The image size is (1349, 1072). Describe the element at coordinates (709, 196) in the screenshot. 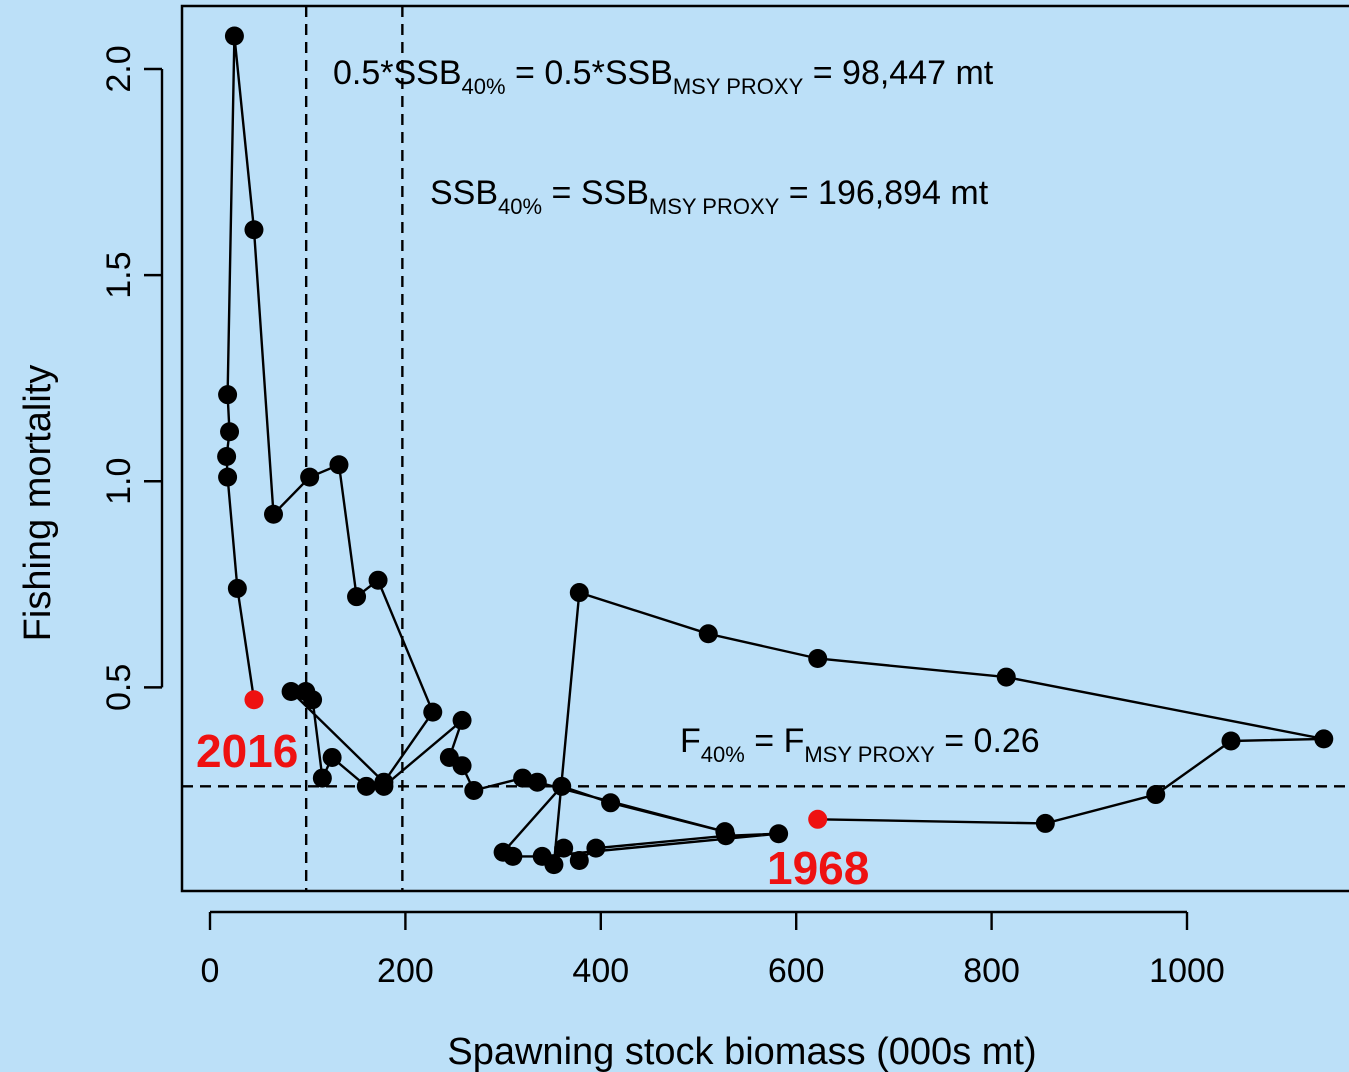

I see `annotation-ssb: SSB40% = SSBMSY PROXY = 196,894 mt` at that location.